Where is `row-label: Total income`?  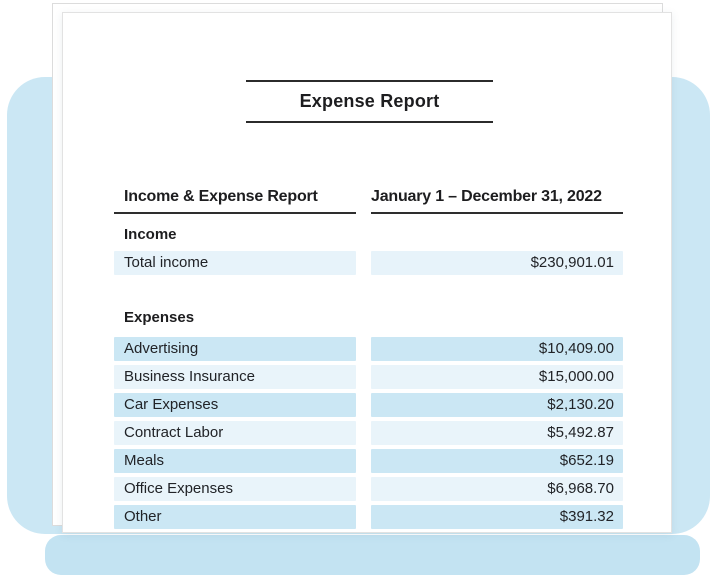 row-label: Total income is located at coordinates (235, 263).